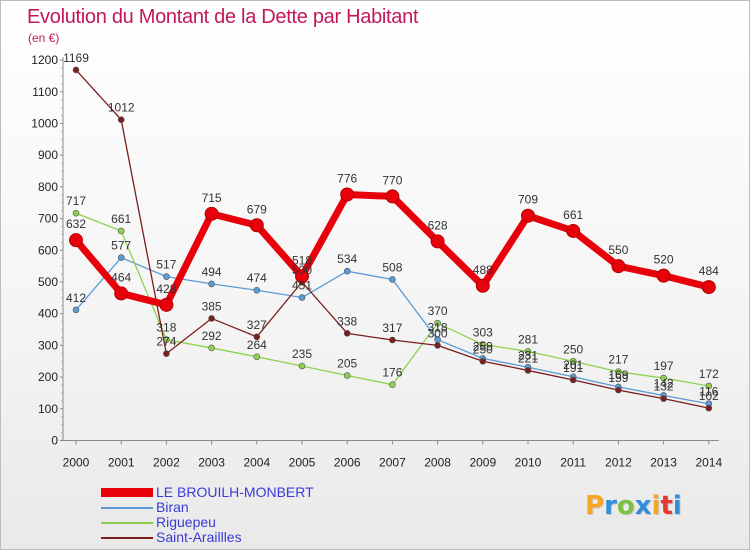 This screenshot has height=550, width=750. What do you see at coordinates (483, 346) in the screenshot?
I see `data-label: 259` at bounding box center [483, 346].